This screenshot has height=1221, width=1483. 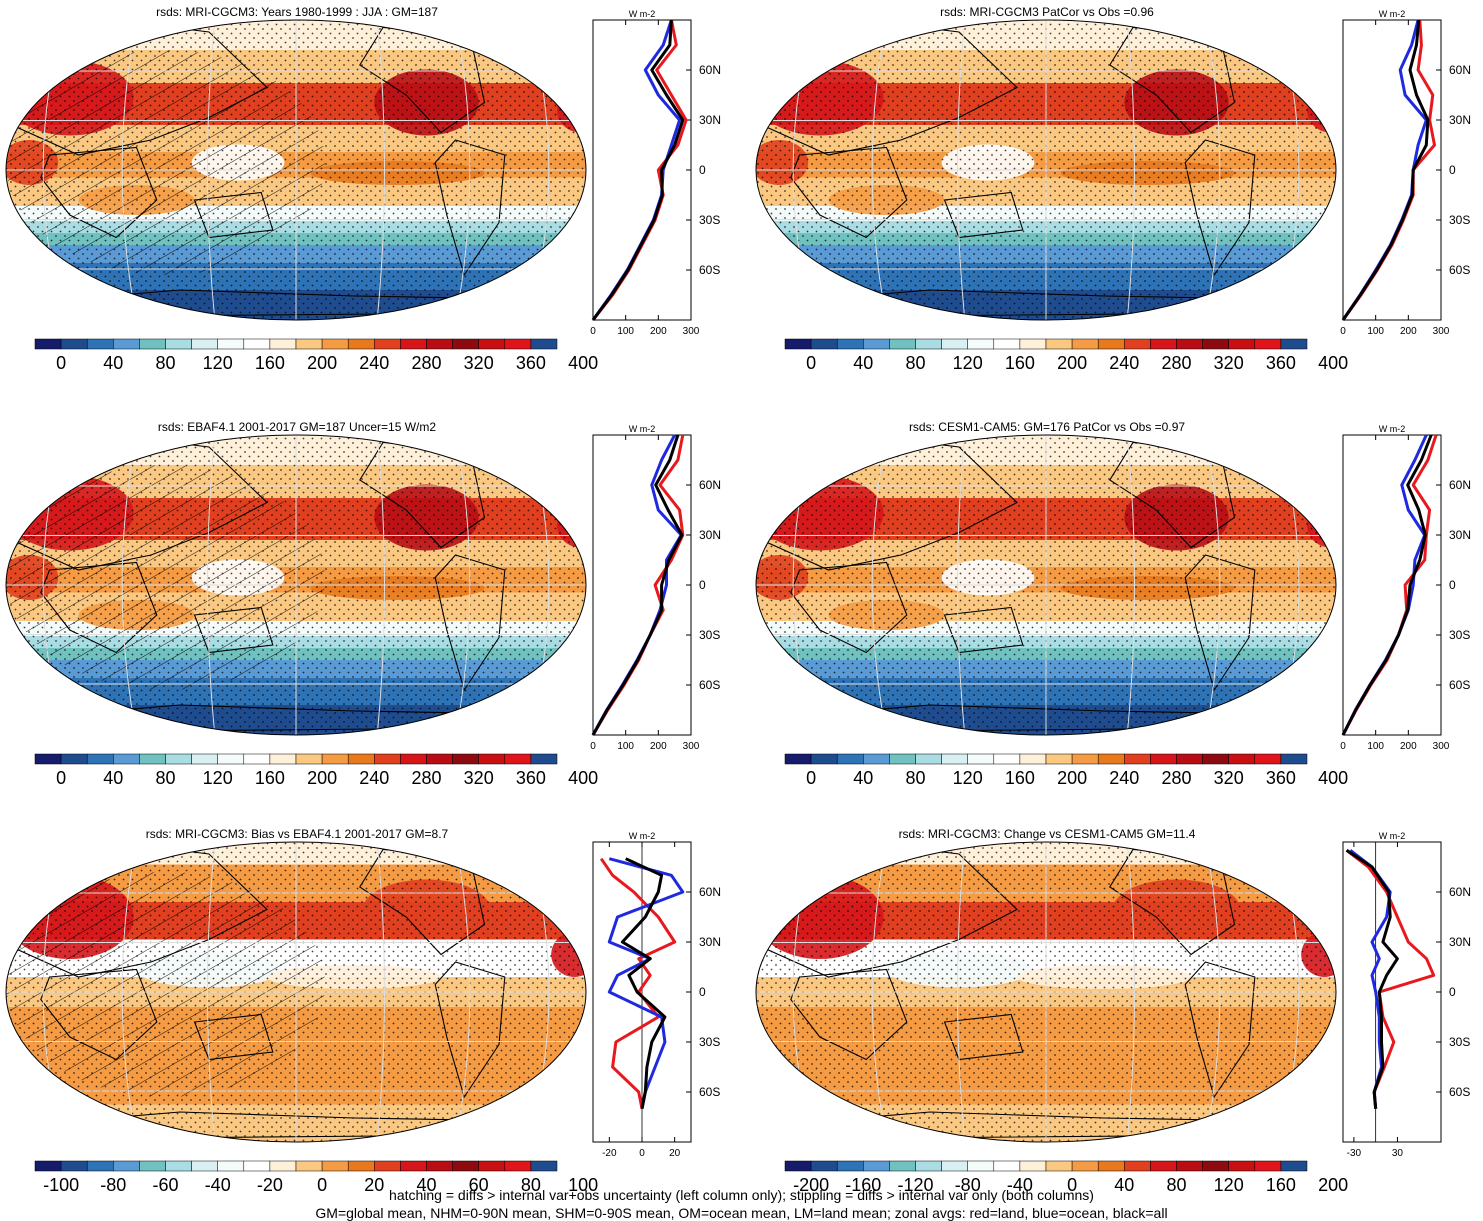 I want to click on zonal-xtick-label: 30, so click(x=1398, y=1153).